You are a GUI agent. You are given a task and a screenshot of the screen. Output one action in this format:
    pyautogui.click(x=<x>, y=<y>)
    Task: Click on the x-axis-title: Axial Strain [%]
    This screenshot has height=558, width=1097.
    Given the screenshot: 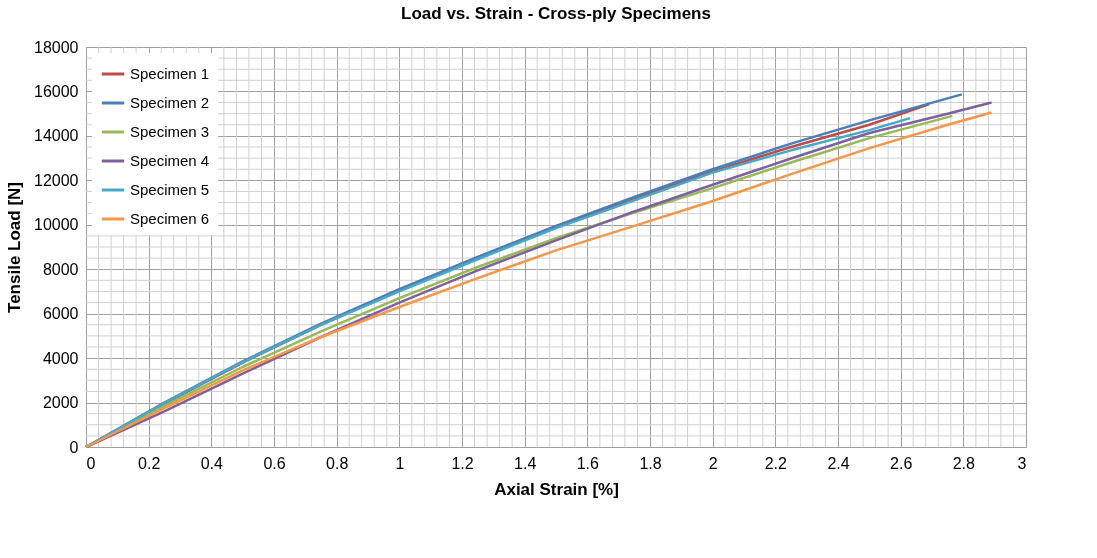 What is the action you would take?
    pyautogui.click(x=556, y=489)
    